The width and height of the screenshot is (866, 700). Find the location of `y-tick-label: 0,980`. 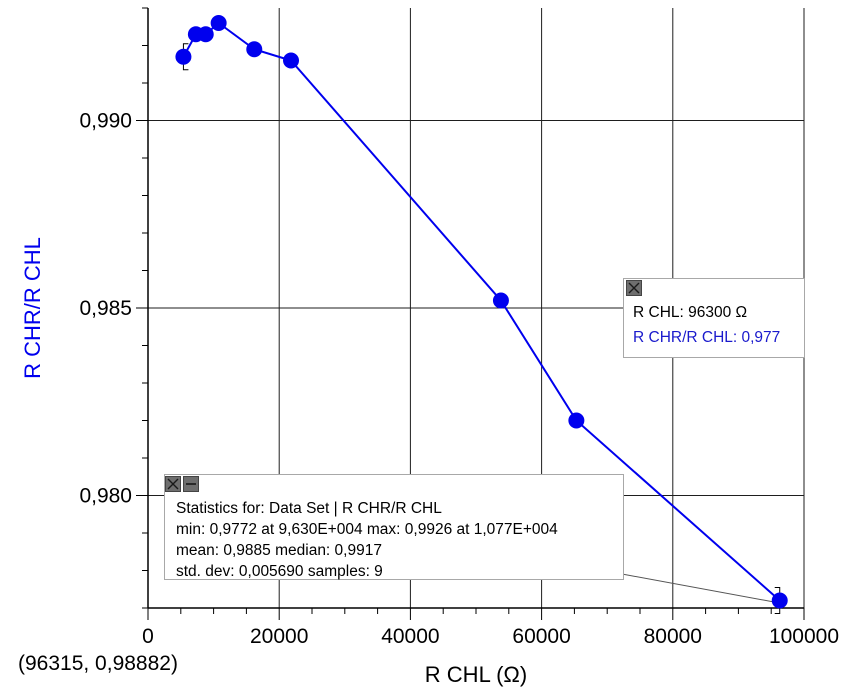

y-tick-label: 0,980 is located at coordinates (105, 496).